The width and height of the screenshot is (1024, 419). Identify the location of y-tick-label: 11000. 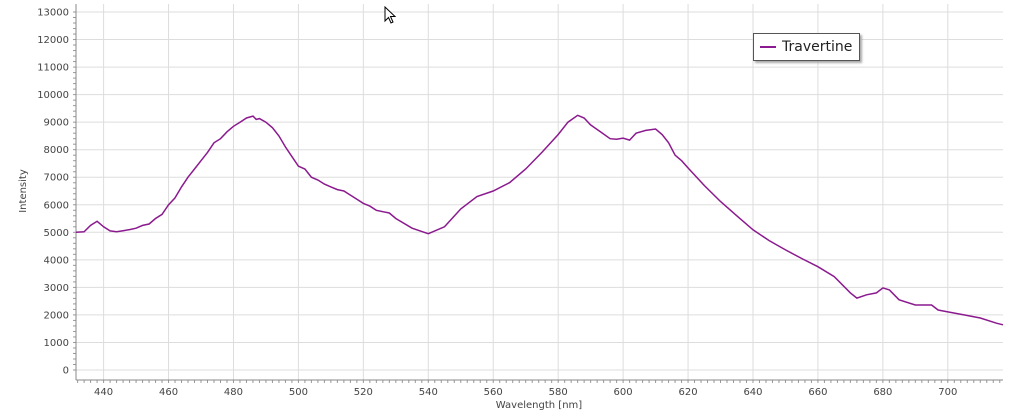
(53, 68).